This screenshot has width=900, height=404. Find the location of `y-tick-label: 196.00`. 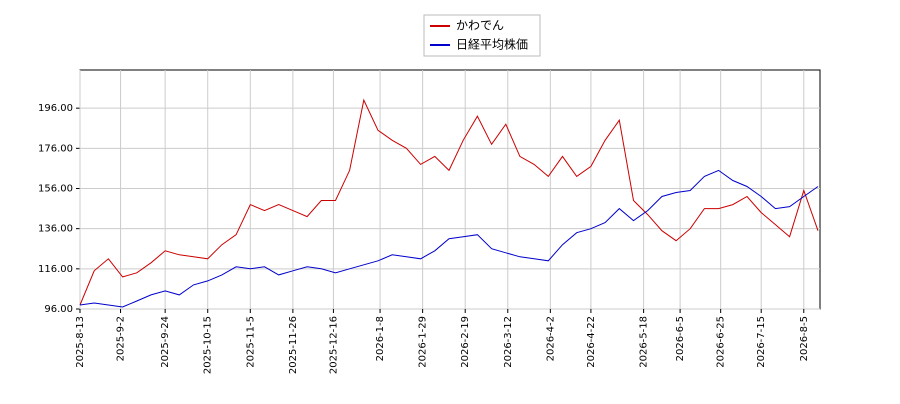

y-tick-label: 196.00 is located at coordinates (55, 108).